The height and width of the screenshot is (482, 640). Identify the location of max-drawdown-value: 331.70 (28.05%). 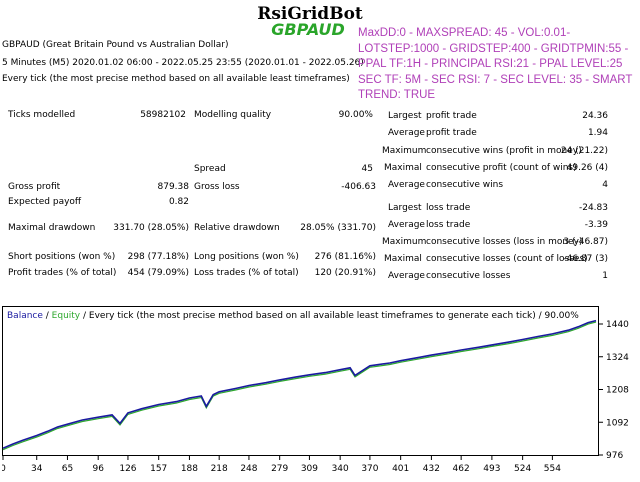
(151, 228).